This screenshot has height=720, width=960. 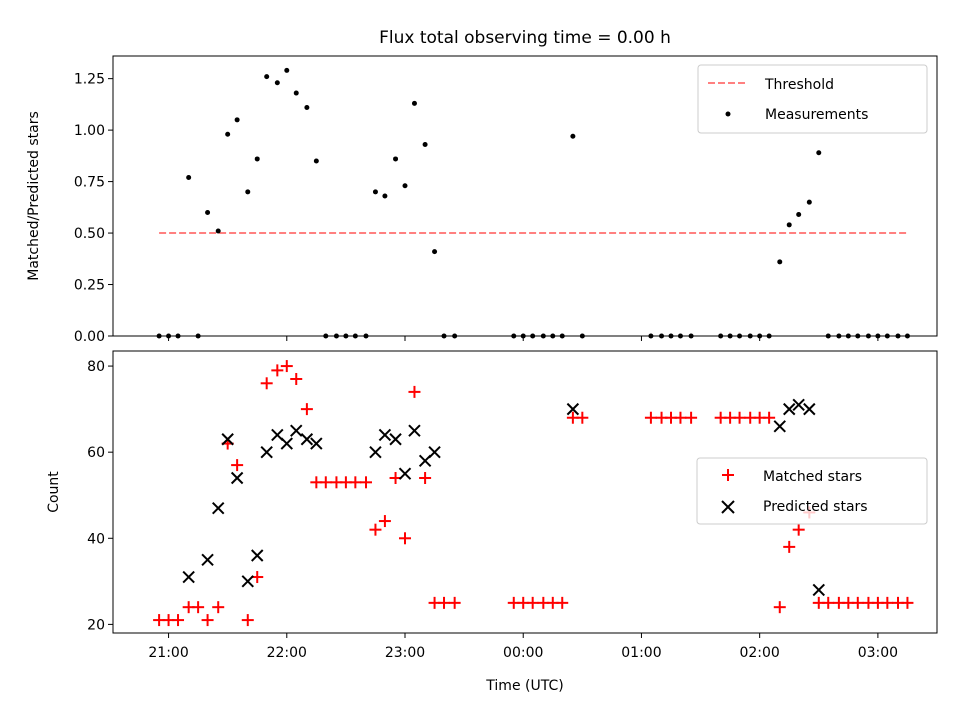 What do you see at coordinates (89, 183) in the screenshot?
I see `top-y-tick-label: 0.75` at bounding box center [89, 183].